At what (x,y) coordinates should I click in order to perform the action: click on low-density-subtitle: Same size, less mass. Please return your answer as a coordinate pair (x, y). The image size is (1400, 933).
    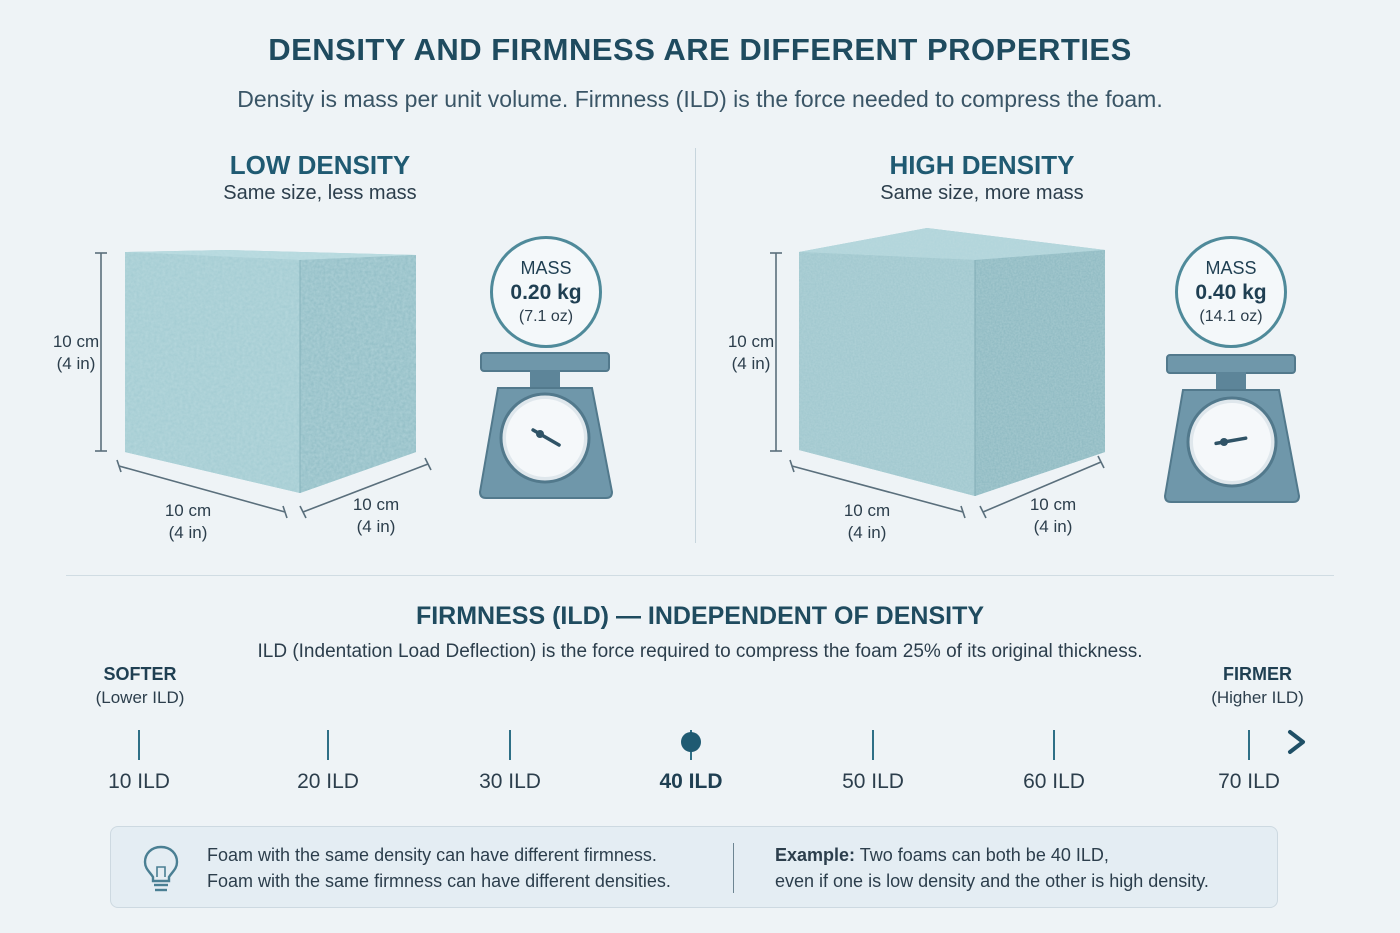
    Looking at the image, I should click on (320, 193).